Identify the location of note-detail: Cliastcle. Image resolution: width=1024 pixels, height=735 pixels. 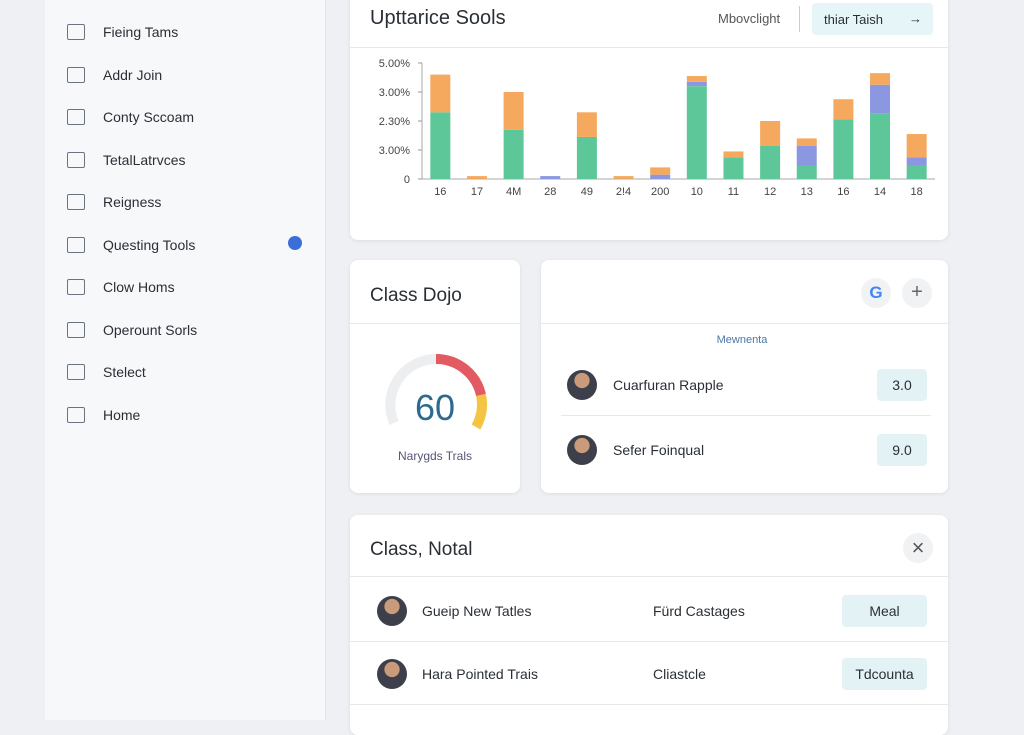
(679, 674).